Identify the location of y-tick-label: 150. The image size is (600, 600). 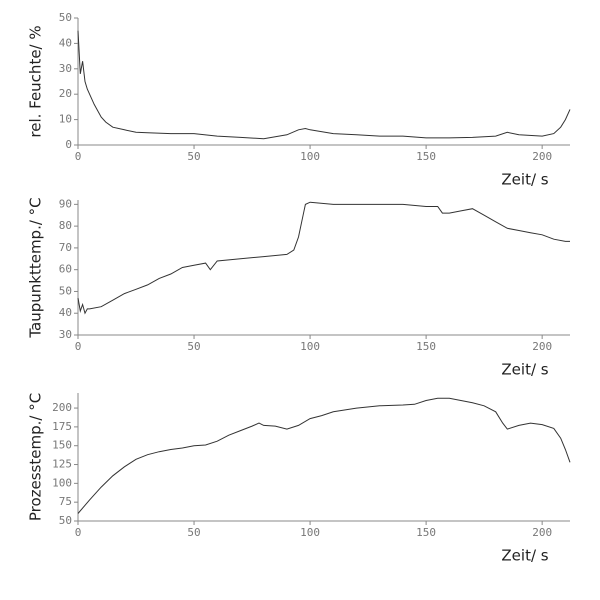
(62, 445).